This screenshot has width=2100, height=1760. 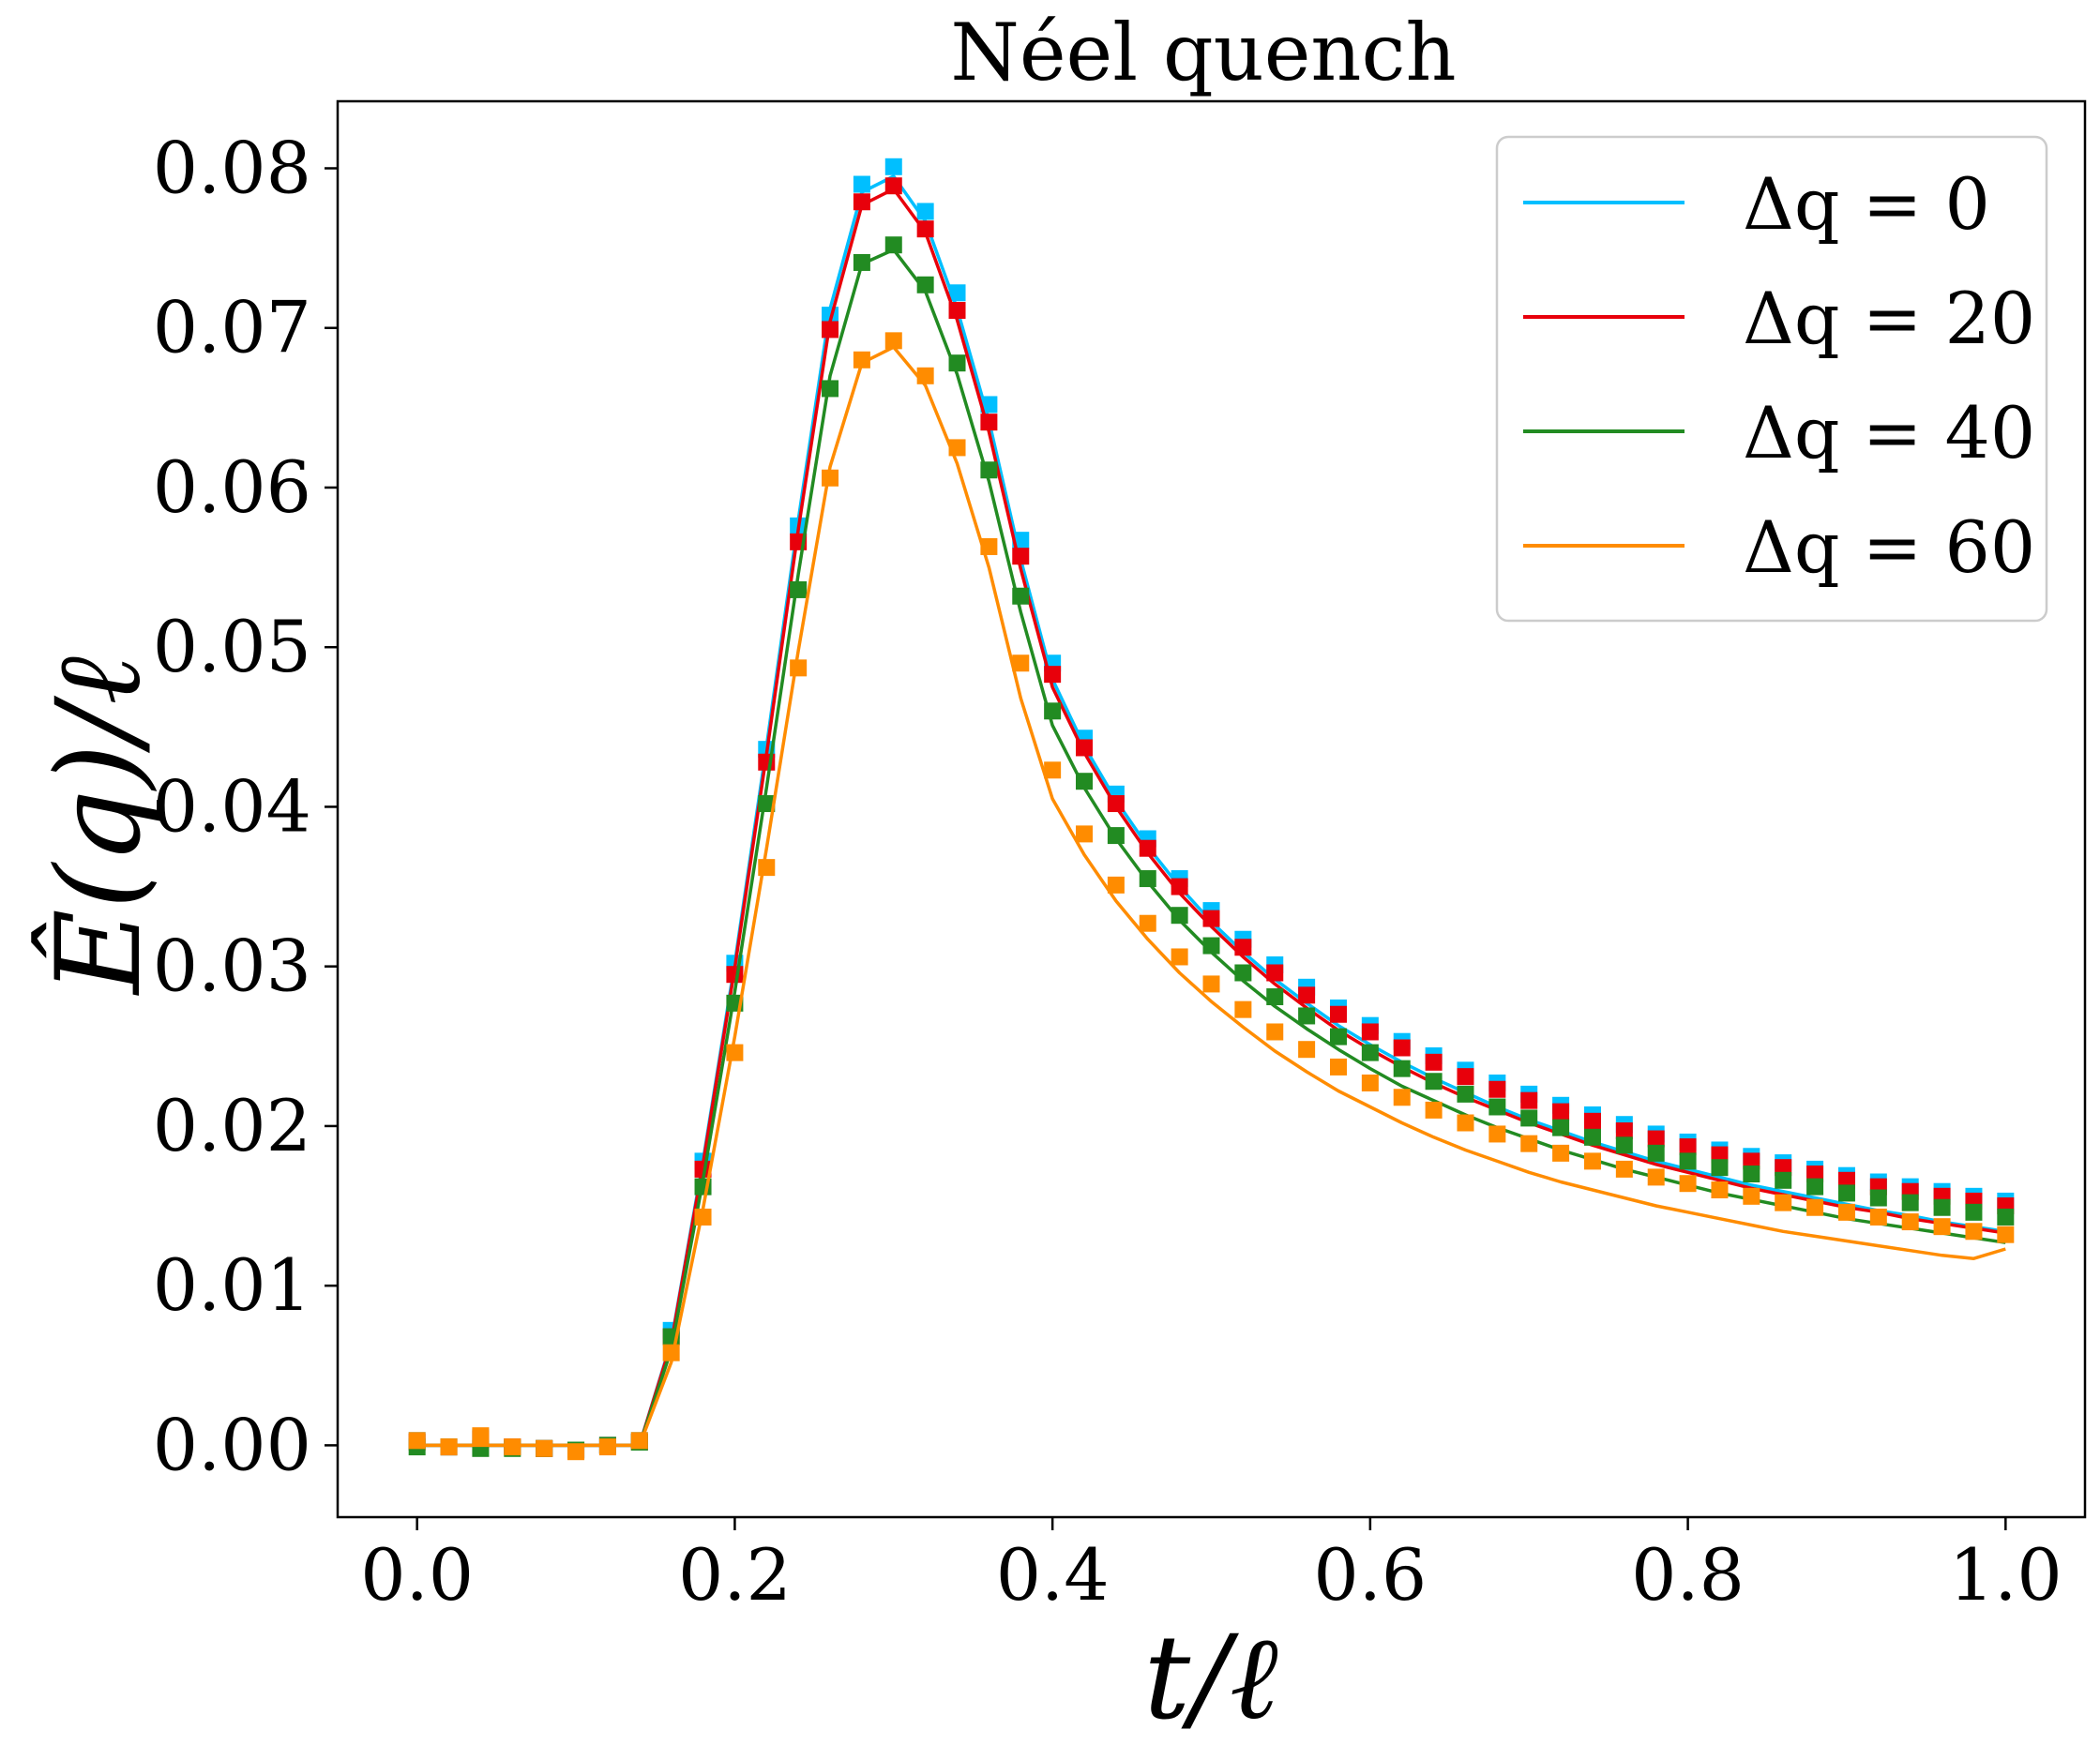 I want to click on legend-label: Δq = 20, so click(x=1889, y=318).